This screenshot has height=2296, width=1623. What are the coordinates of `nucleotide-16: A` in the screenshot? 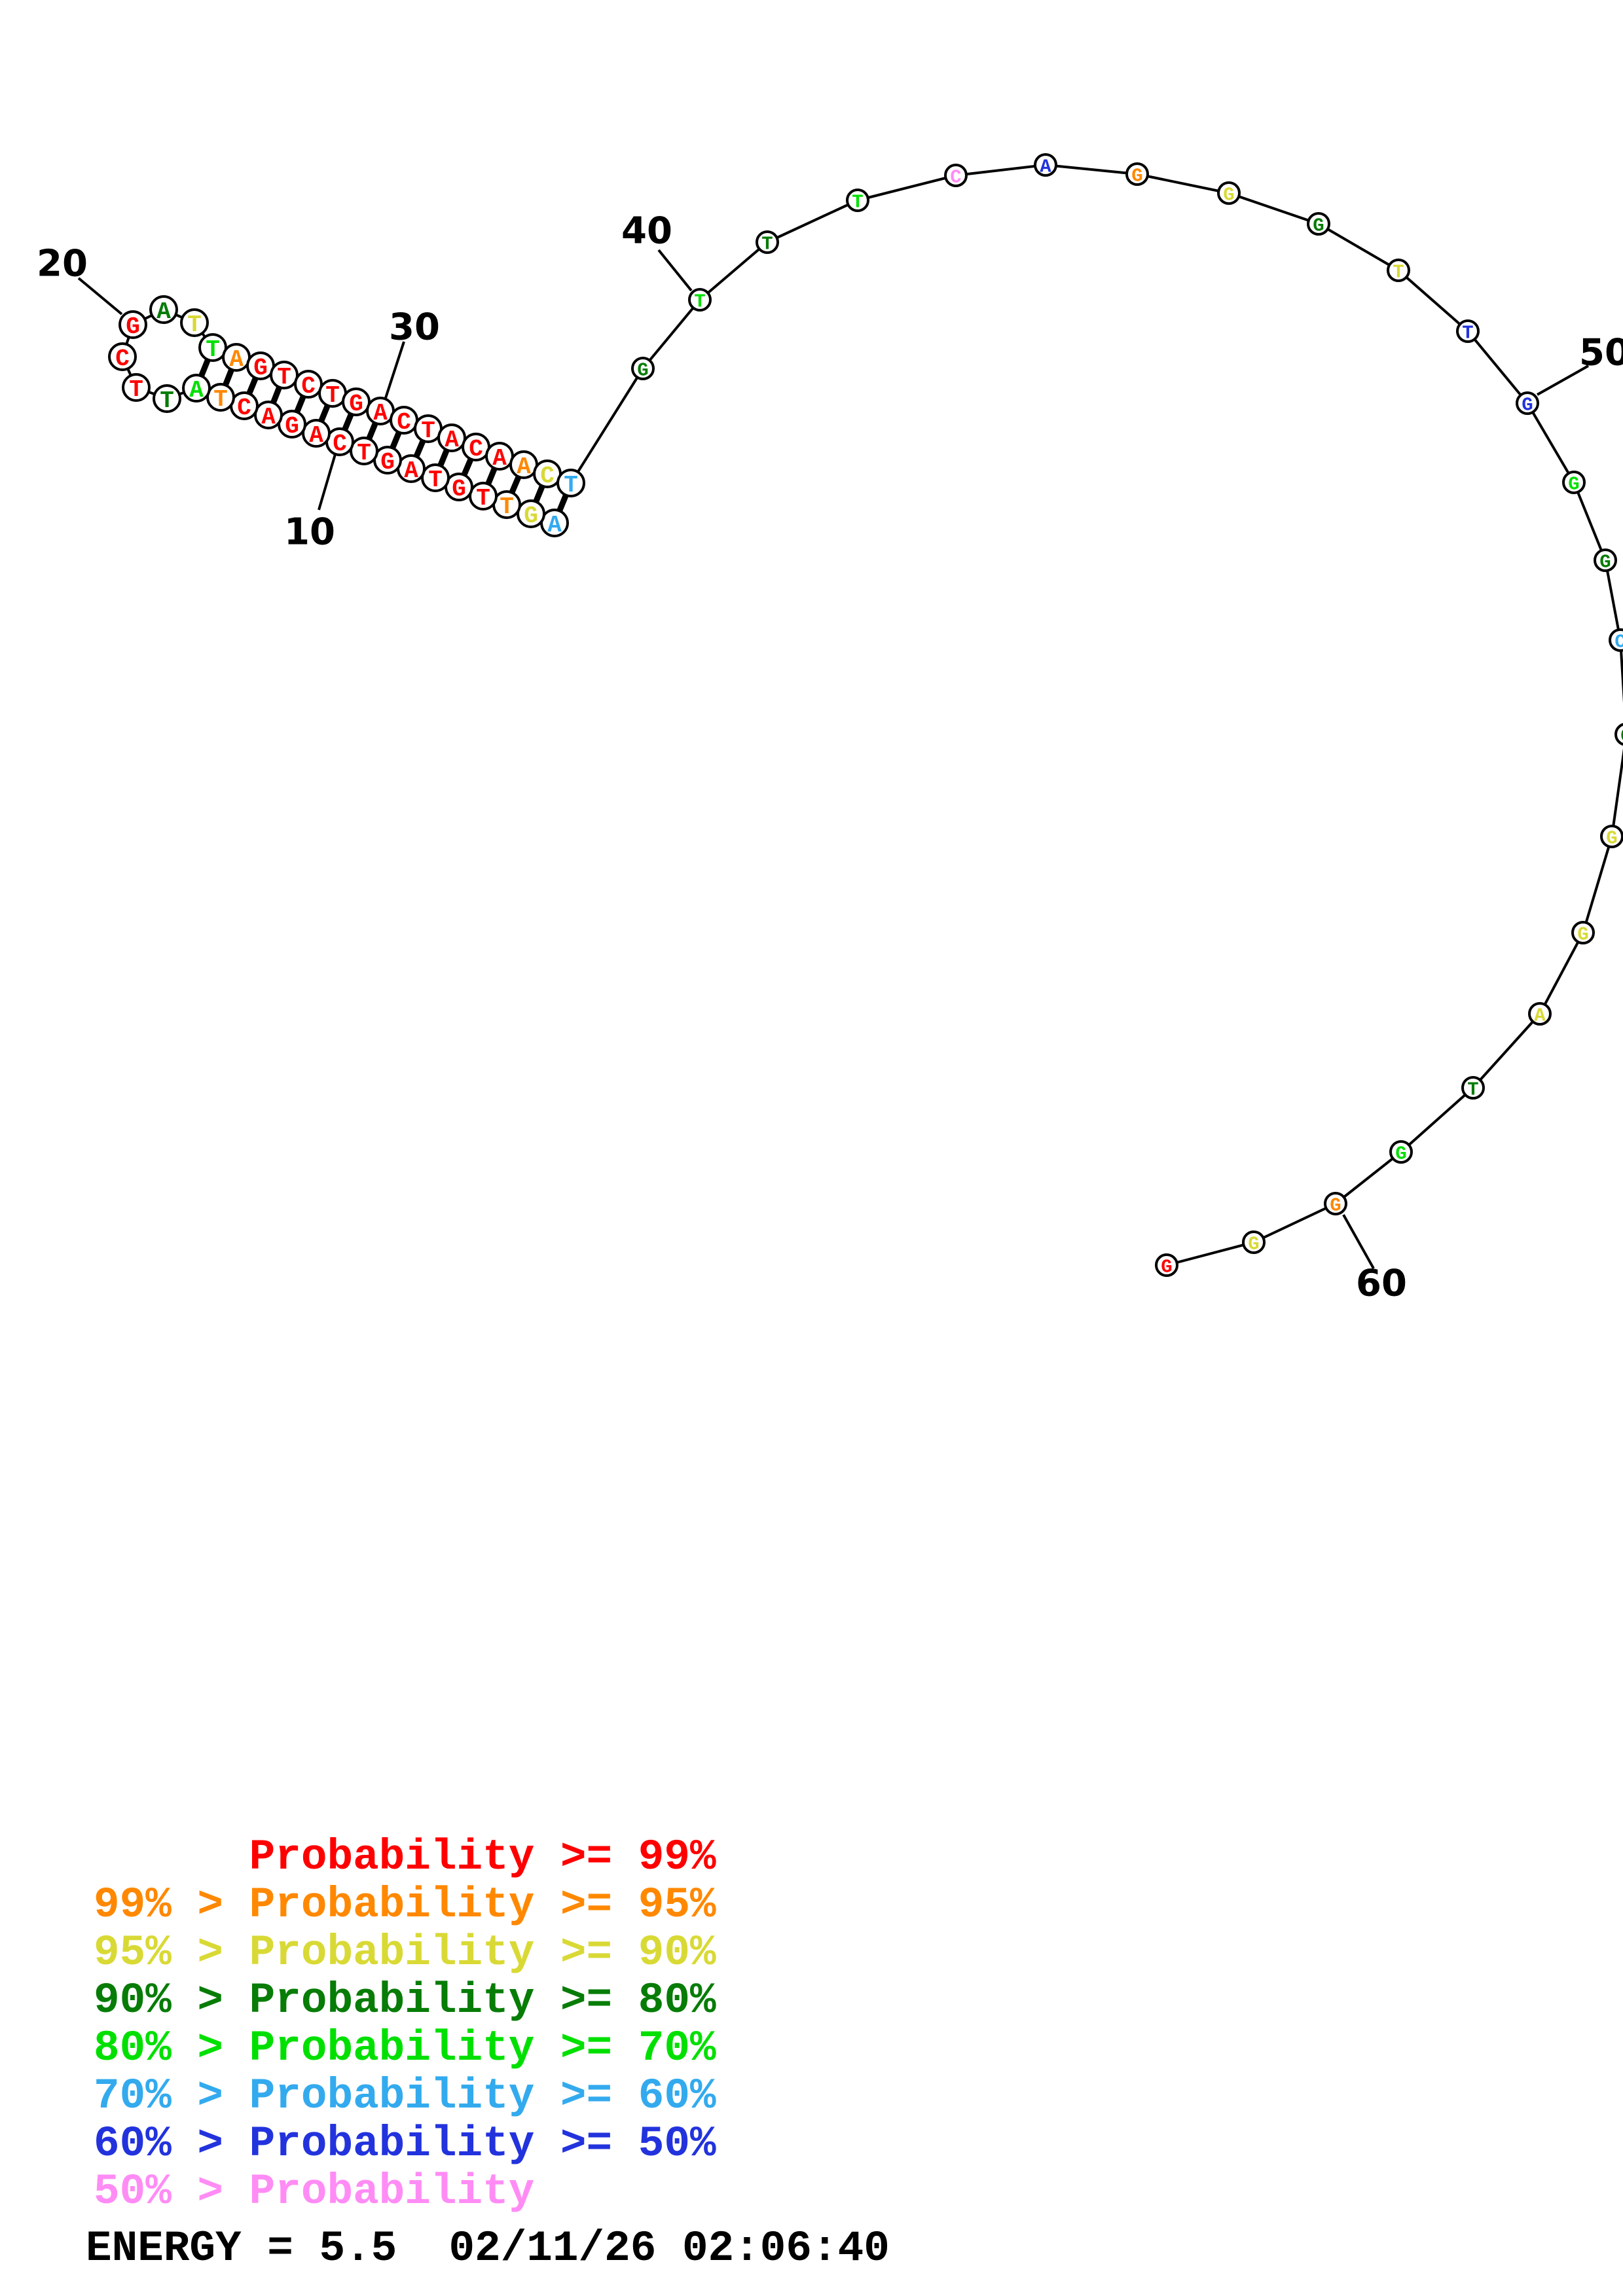 It's located at (196, 389).